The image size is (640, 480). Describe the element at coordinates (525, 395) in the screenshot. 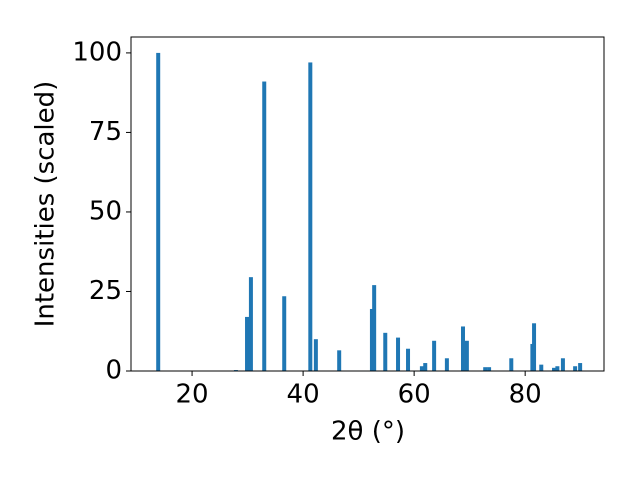

I see `x-tick-label: 80` at that location.